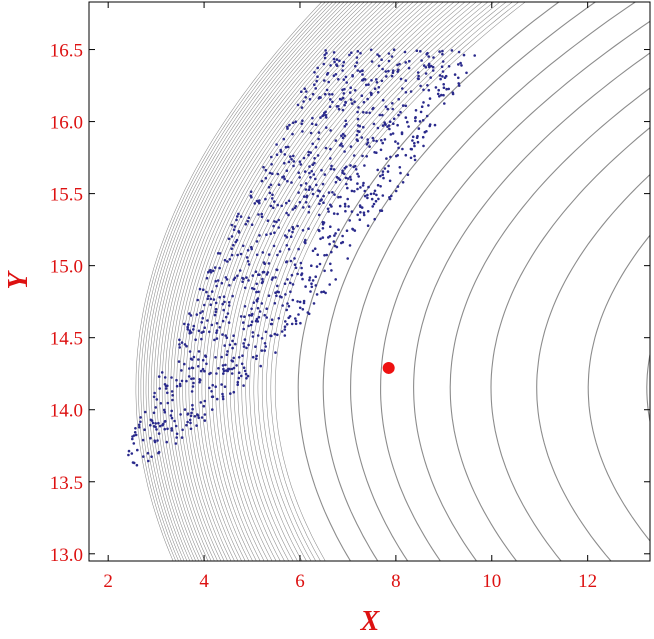  I want to click on x-tick-4: 4, so click(204, 297).